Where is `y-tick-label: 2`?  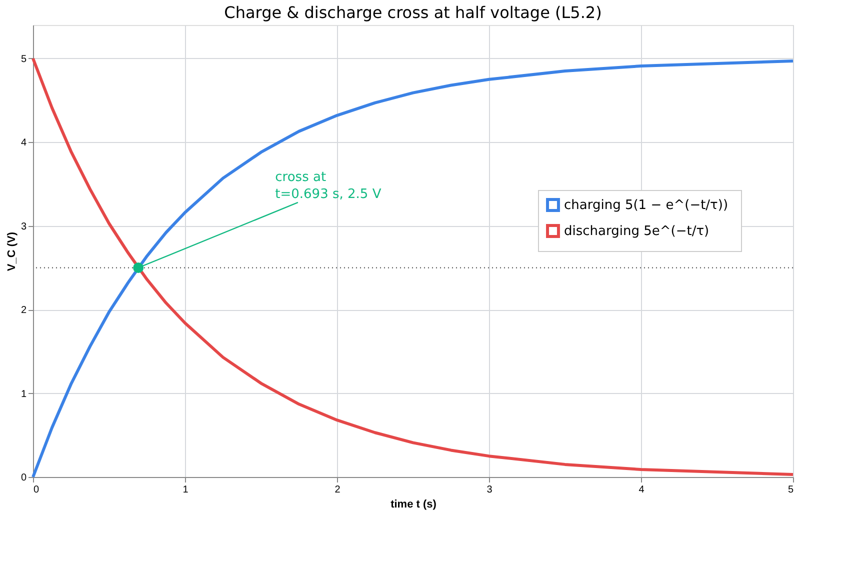
y-tick-label: 2 is located at coordinates (23, 310).